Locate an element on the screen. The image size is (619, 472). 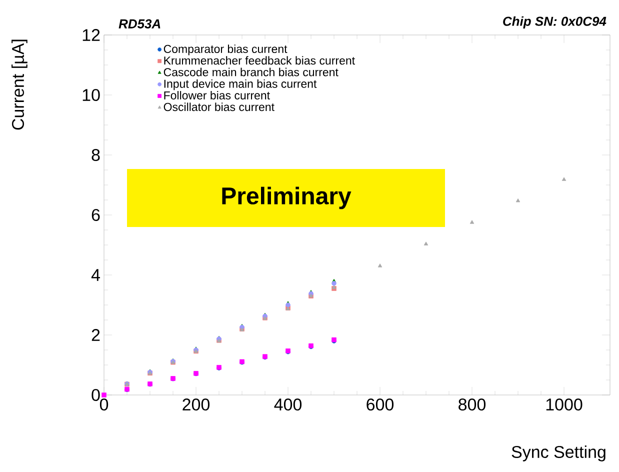
legend-label: Krummenacher feedback bias current is located at coordinates (259, 60).